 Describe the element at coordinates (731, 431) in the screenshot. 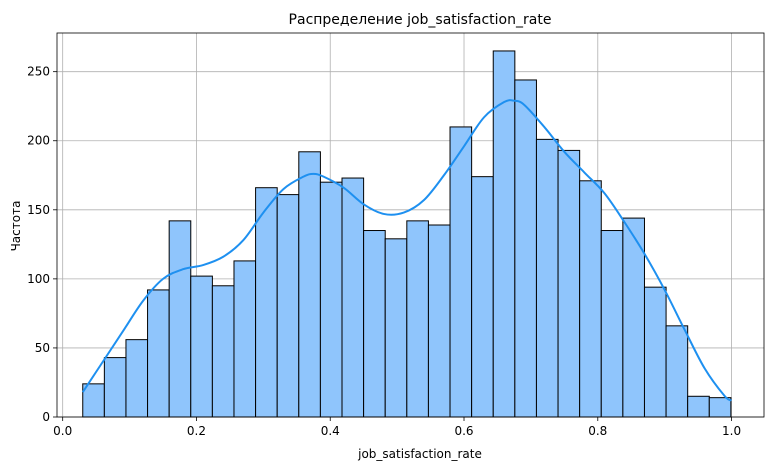

I see `x-tick-label-5: 1.0` at that location.